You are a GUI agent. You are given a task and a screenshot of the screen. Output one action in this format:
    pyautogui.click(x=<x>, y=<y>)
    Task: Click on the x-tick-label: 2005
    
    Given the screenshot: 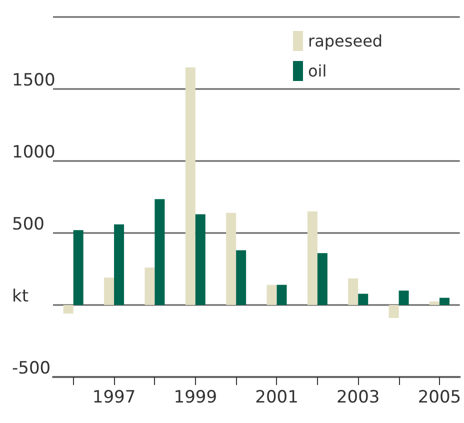 What is the action you would take?
    pyautogui.click(x=440, y=398)
    